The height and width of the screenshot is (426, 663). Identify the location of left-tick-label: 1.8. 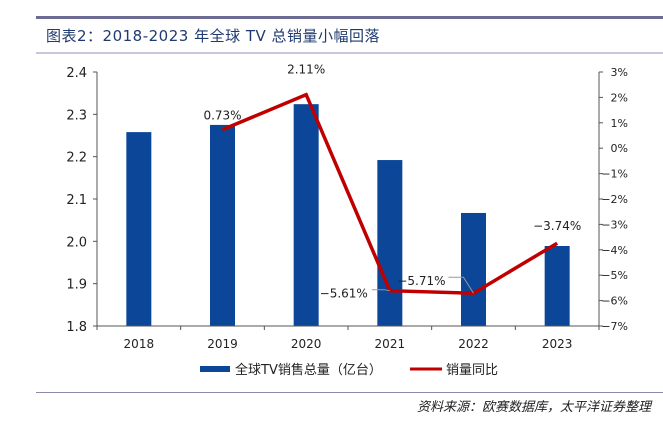
(76, 327).